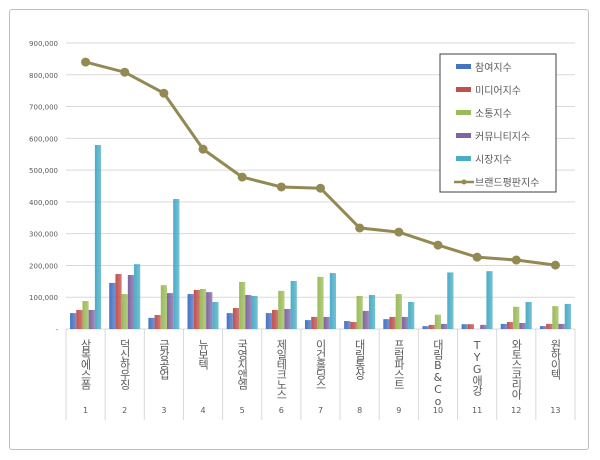 This screenshot has height=460, width=600. What do you see at coordinates (359, 410) in the screenshot?
I see `x-rank-label: 8` at bounding box center [359, 410].